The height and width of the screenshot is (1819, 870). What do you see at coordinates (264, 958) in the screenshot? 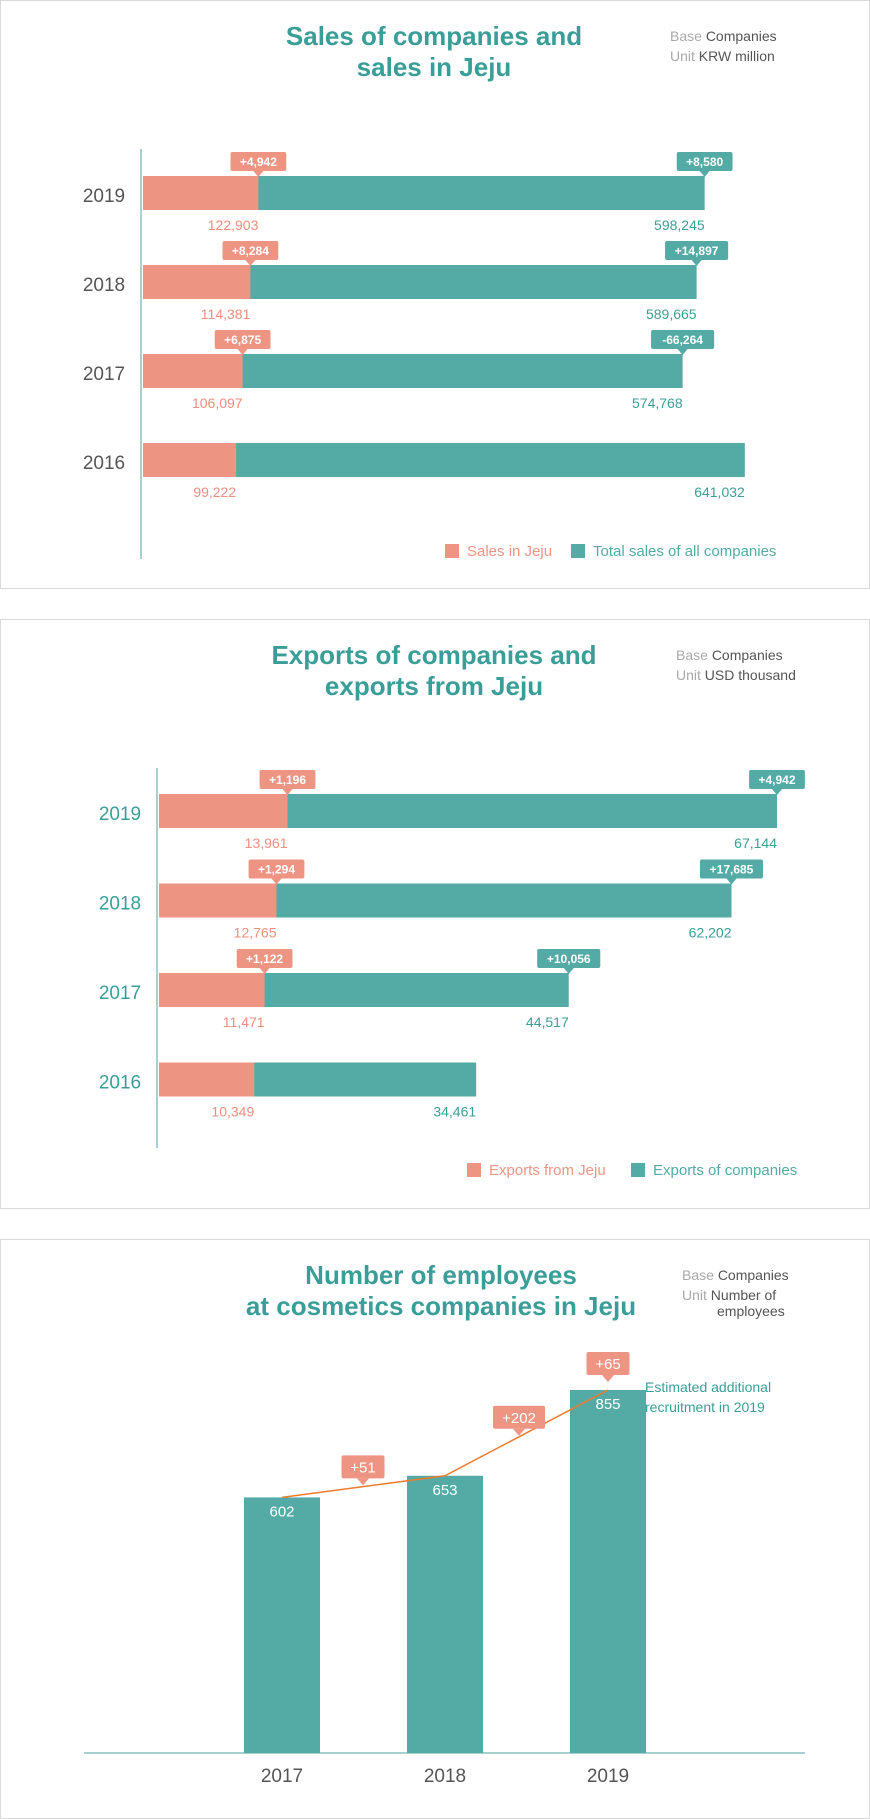
I see `chart2-change-jeju-2017-box` at bounding box center [264, 958].